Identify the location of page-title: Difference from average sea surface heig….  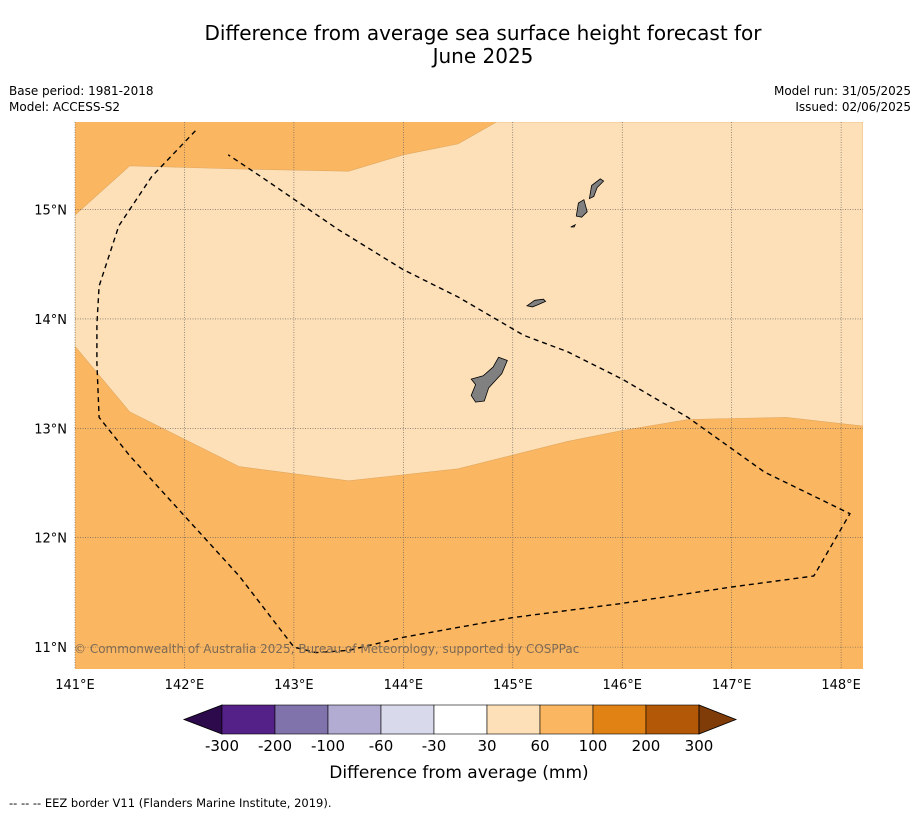
(459, 45).